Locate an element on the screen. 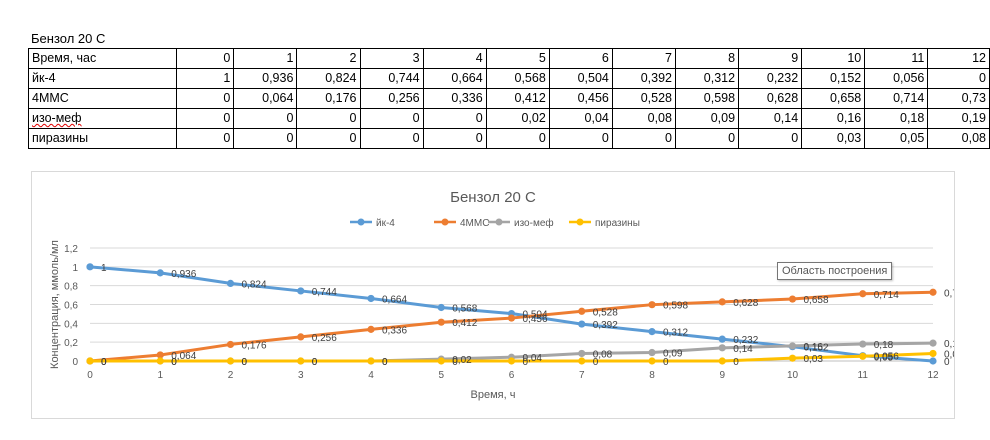  table-cell: 0,504 is located at coordinates (580, 78).